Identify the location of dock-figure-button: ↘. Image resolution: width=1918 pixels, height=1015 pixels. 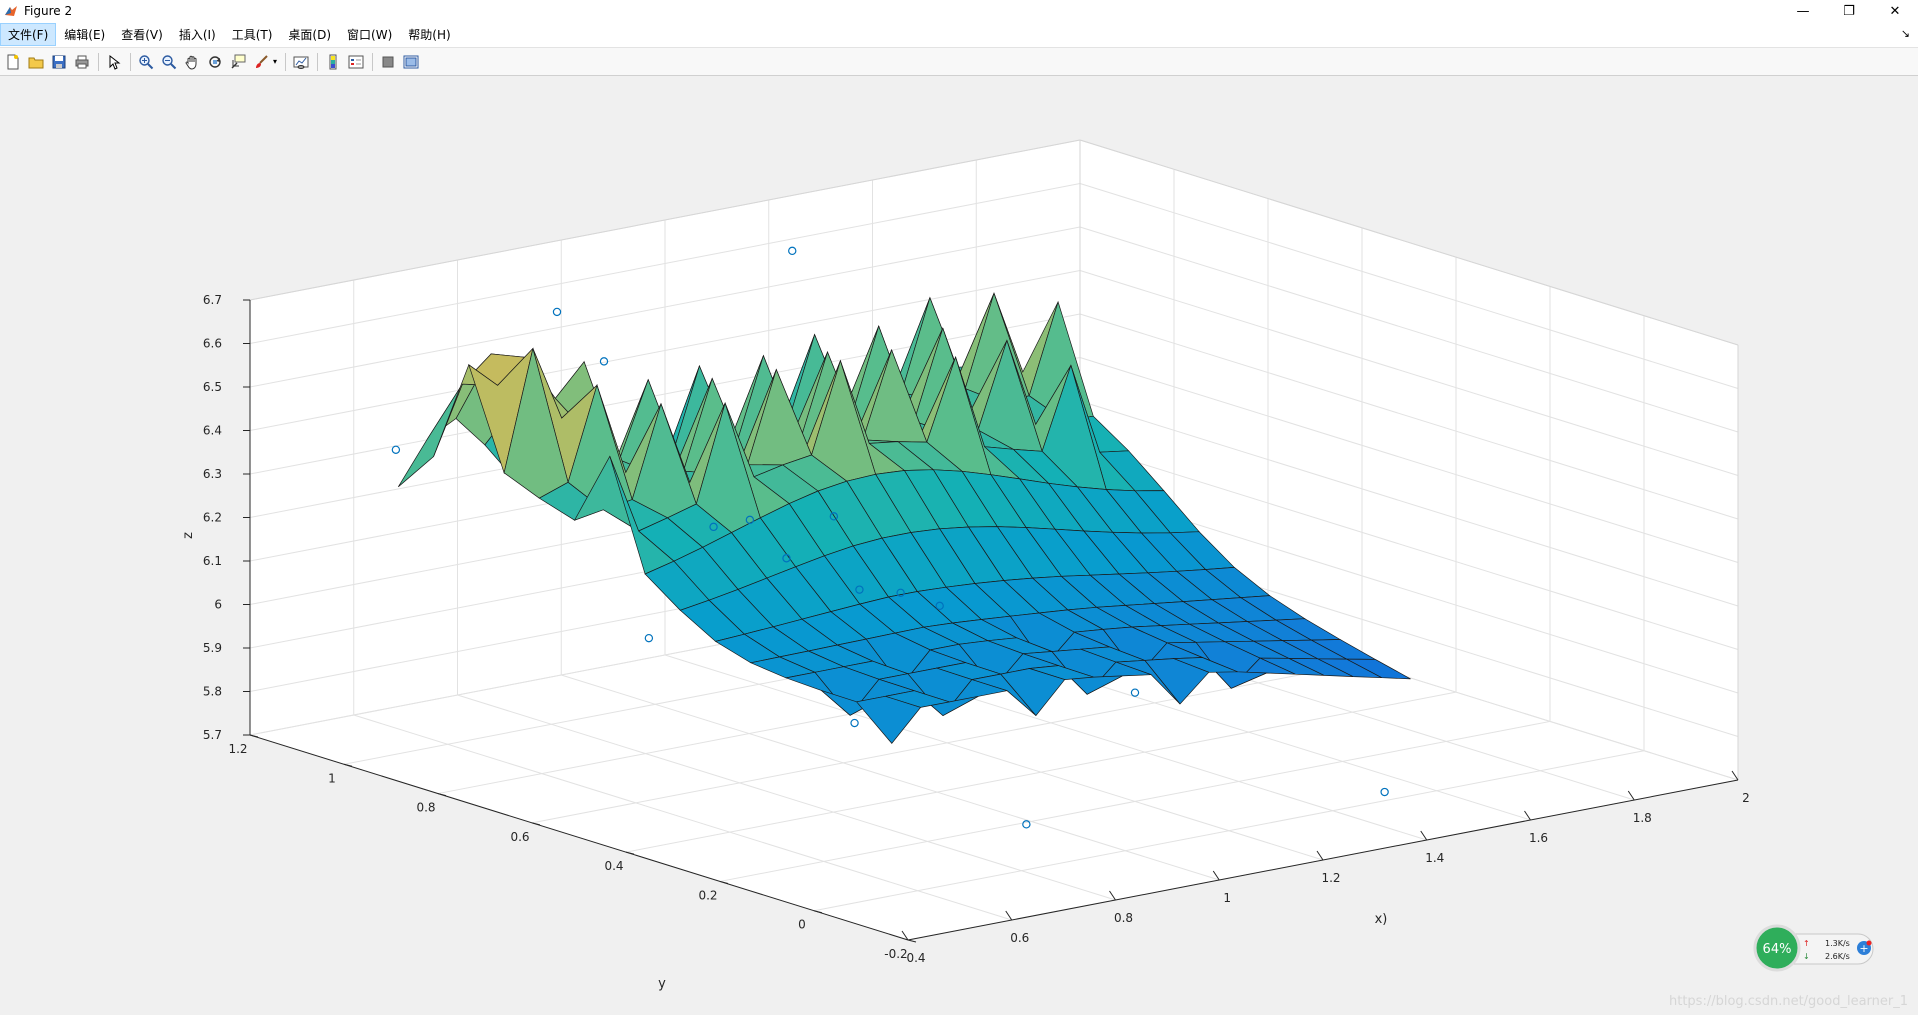
(1905, 33).